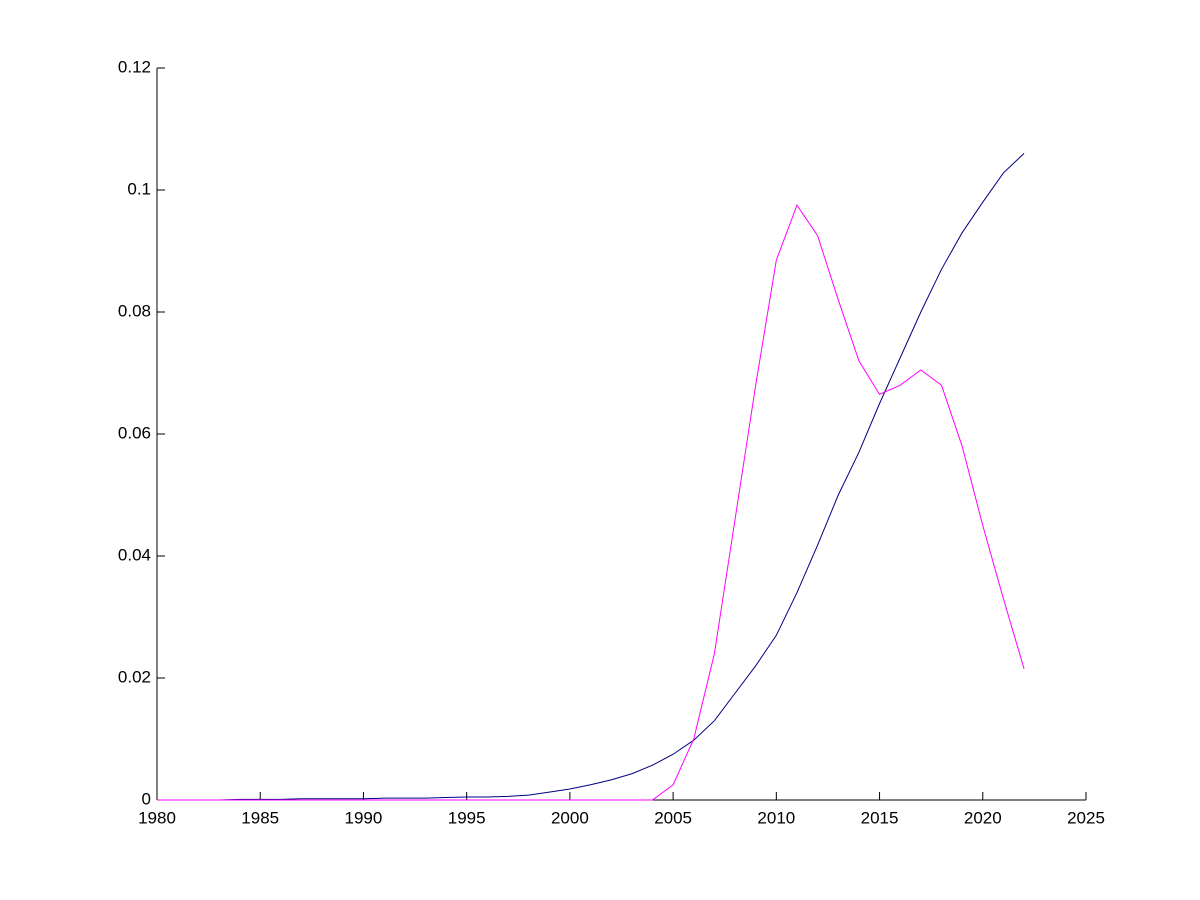 Image resolution: width=1200 pixels, height=900 pixels. Describe the element at coordinates (880, 817) in the screenshot. I see `x-tick-label: 2015` at that location.